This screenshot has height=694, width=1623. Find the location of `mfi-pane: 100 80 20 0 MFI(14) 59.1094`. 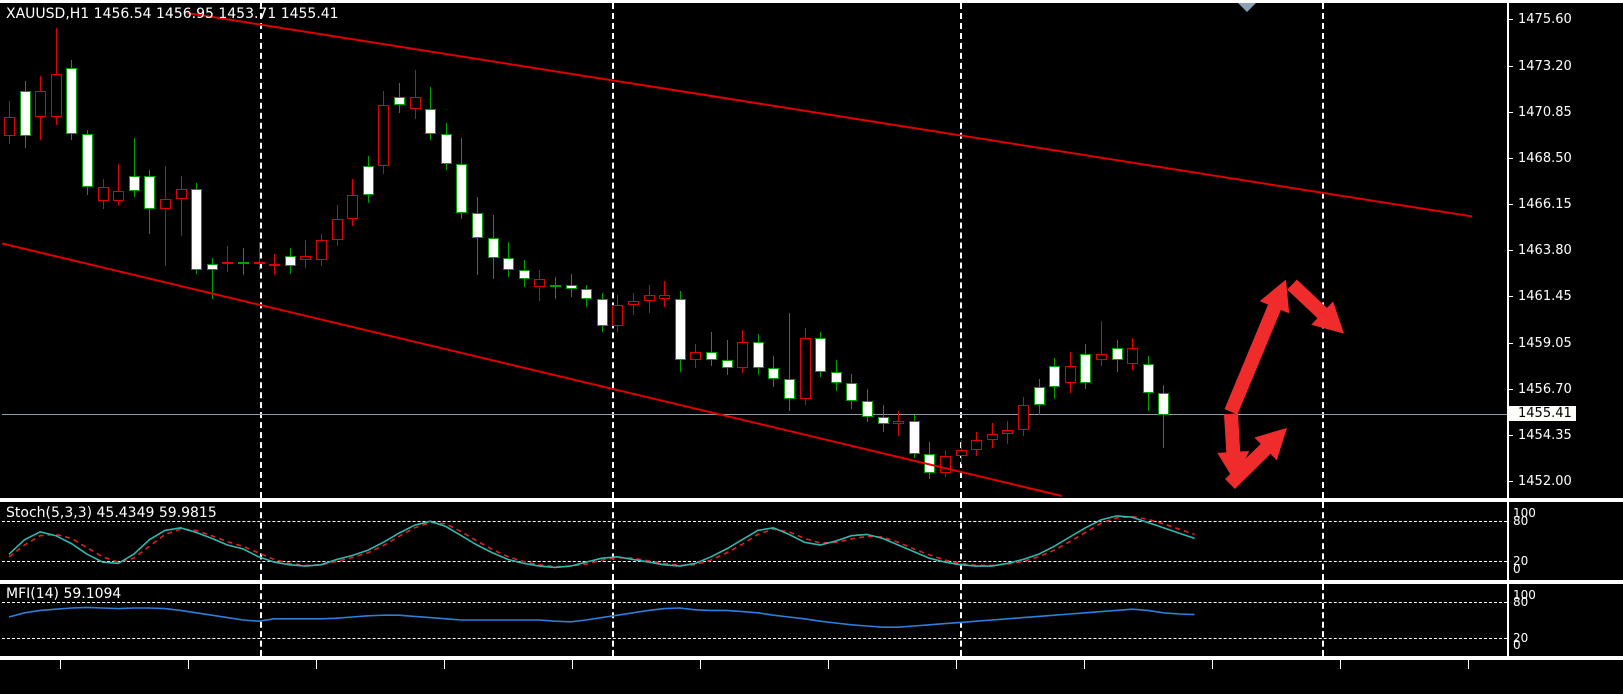

mfi-pane: 100 80 20 0 MFI(14) 59.1094 is located at coordinates (811, 620).